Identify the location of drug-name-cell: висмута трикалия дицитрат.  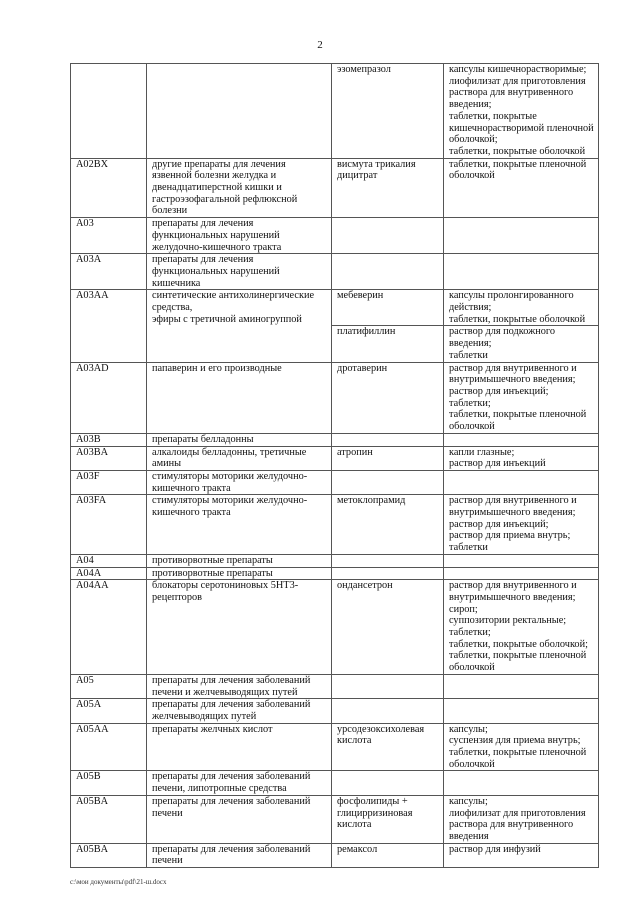
(387, 188).